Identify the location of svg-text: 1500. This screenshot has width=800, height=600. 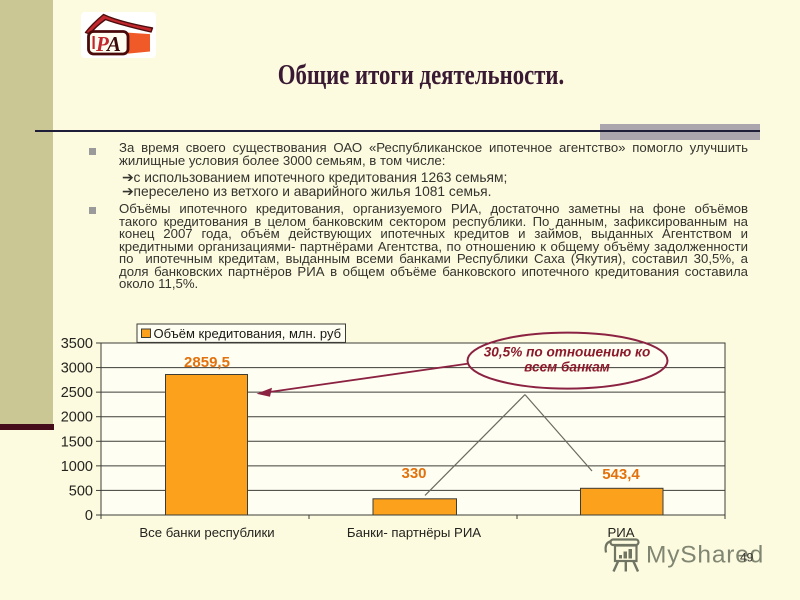
(77, 442).